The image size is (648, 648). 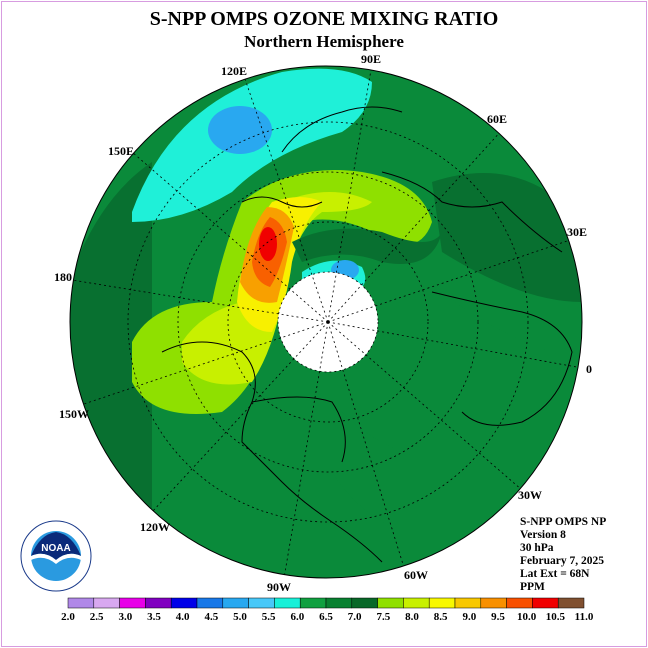 What do you see at coordinates (68, 617) in the screenshot?
I see `colorbar-tick-label: 2.0` at bounding box center [68, 617].